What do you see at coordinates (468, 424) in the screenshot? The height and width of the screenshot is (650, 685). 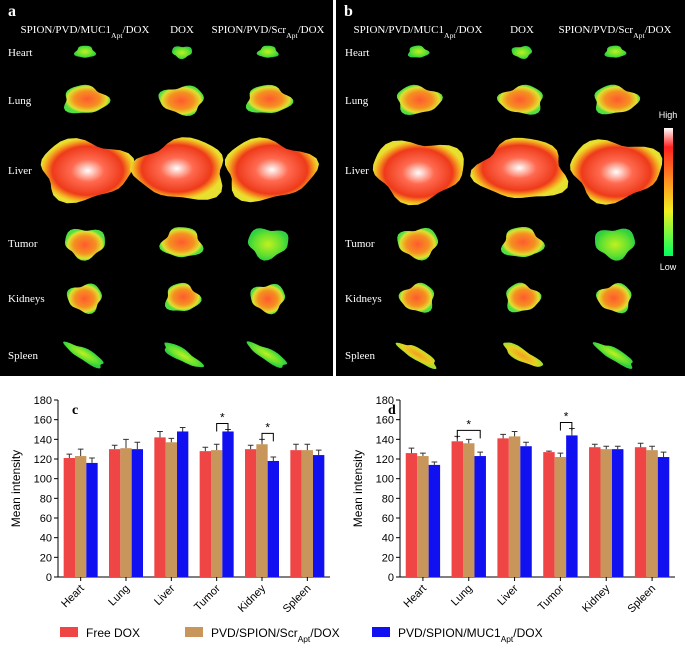 I see `significance-mark: *` at bounding box center [468, 424].